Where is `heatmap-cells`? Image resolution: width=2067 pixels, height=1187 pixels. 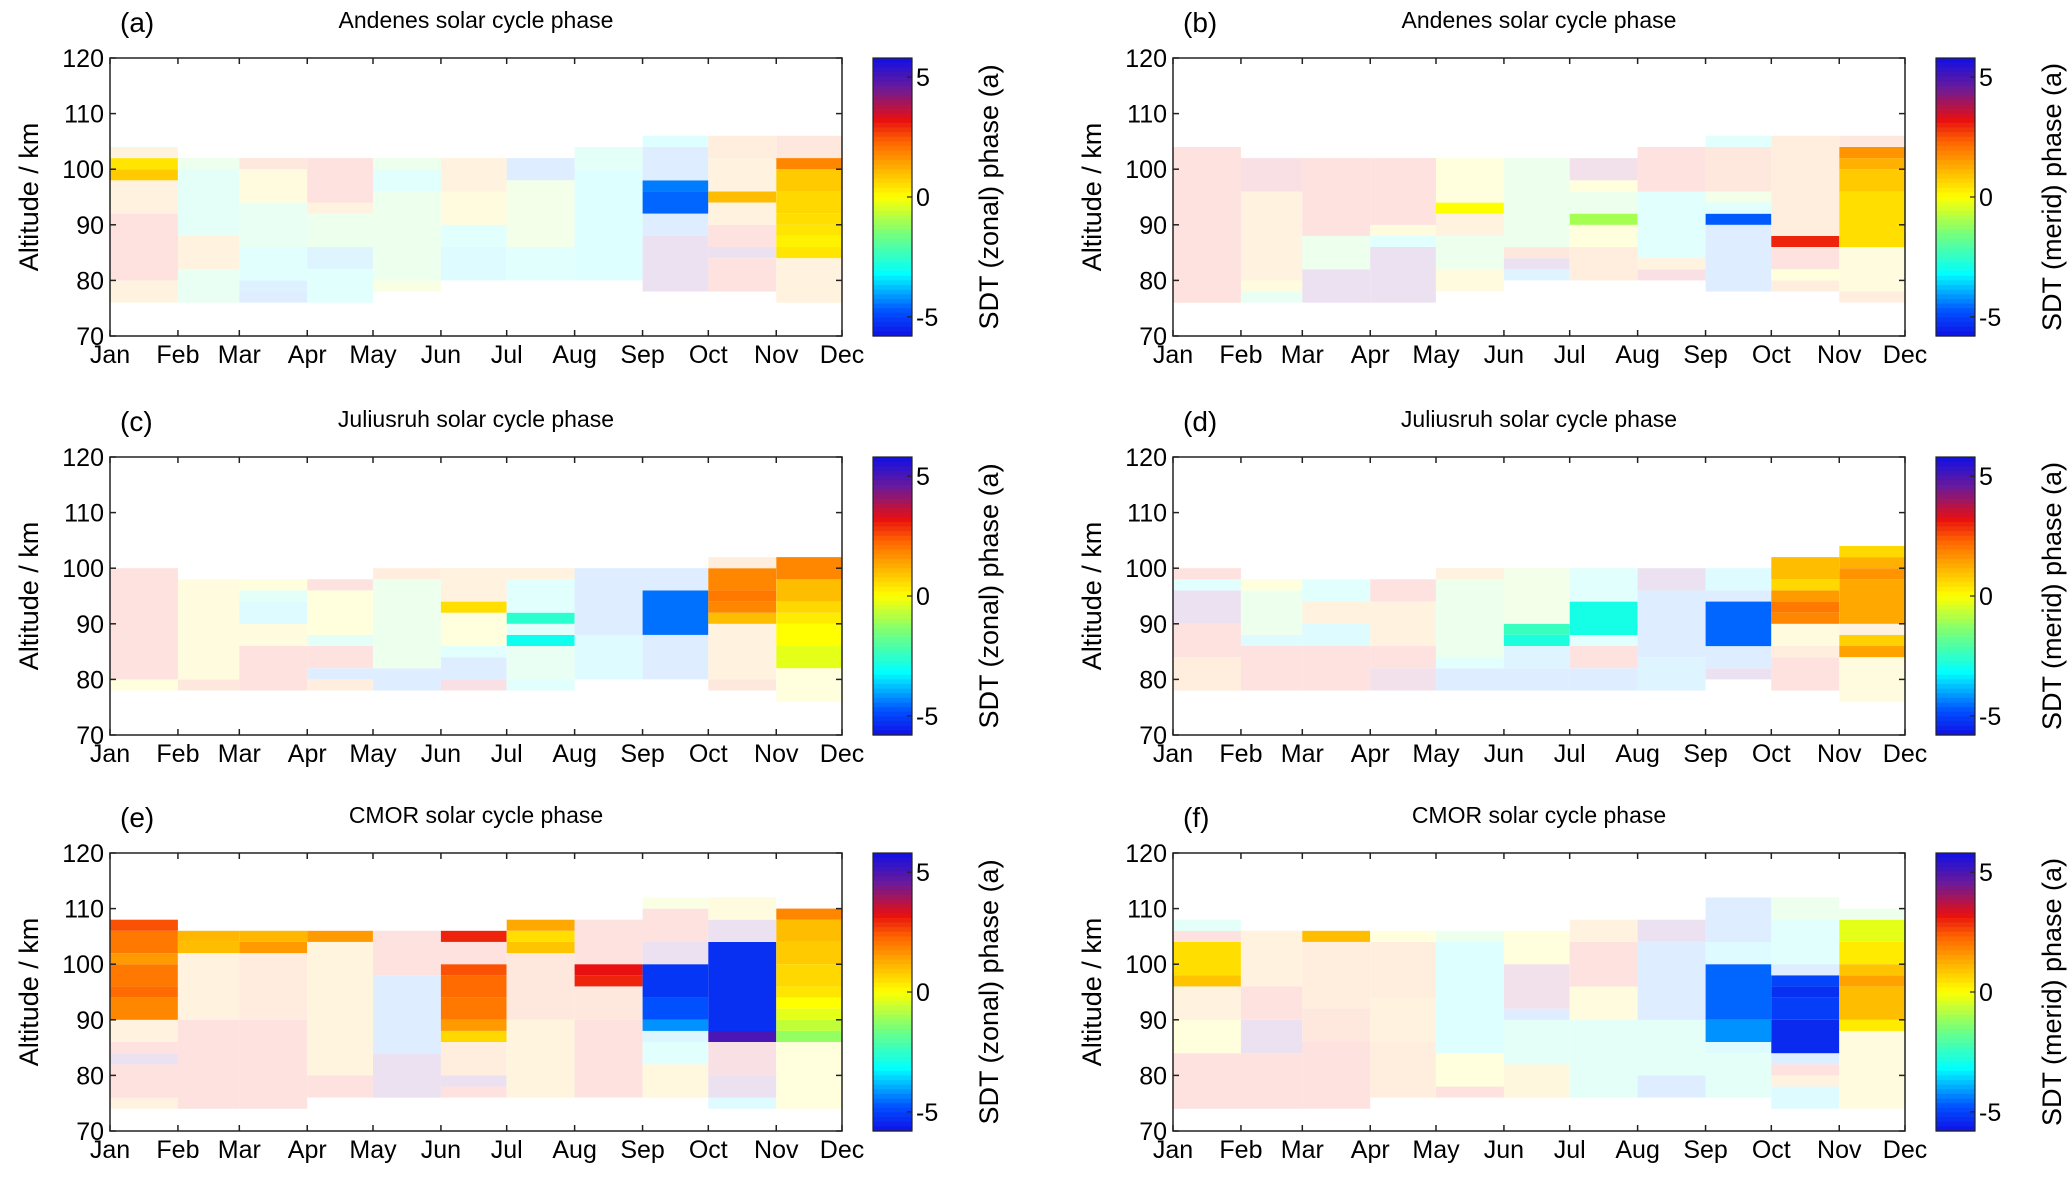 heatmap-cells is located at coordinates (476, 1003).